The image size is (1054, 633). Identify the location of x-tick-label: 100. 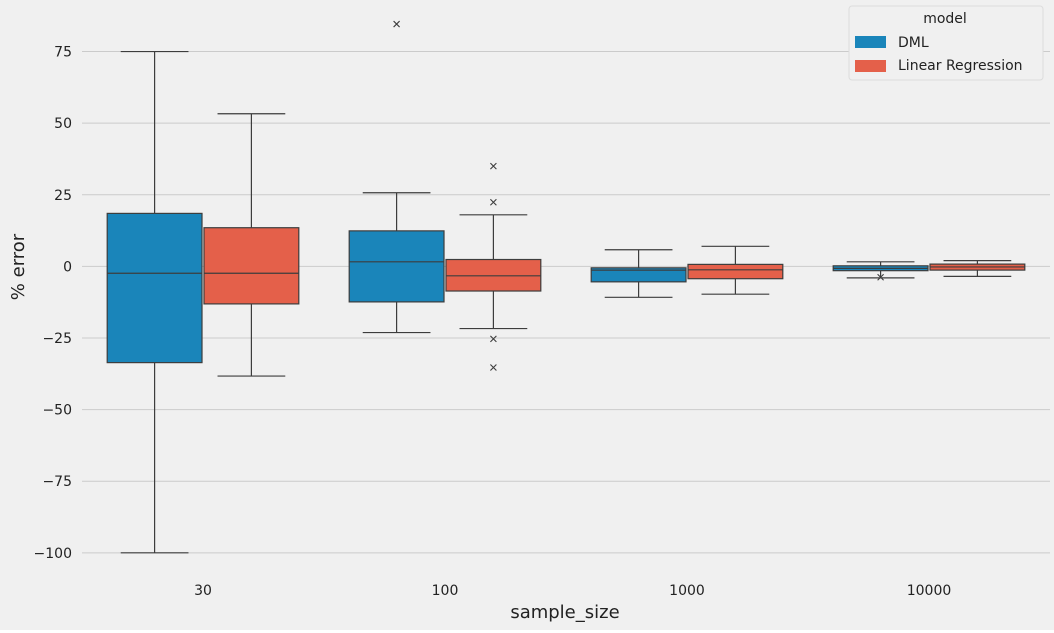
(445, 591).